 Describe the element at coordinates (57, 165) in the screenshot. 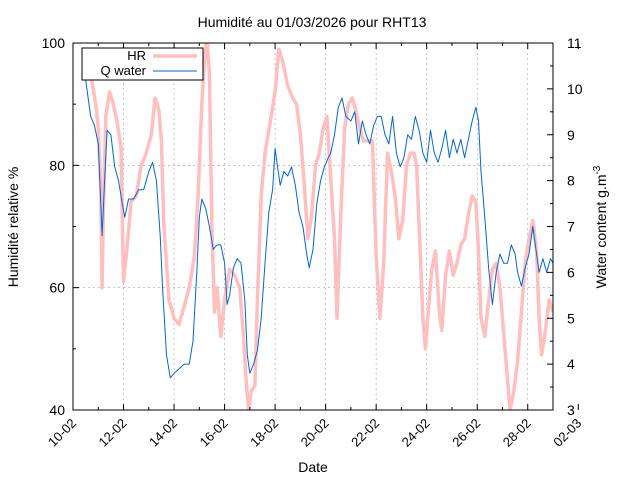

I see `y-left-tick-label: 80` at that location.